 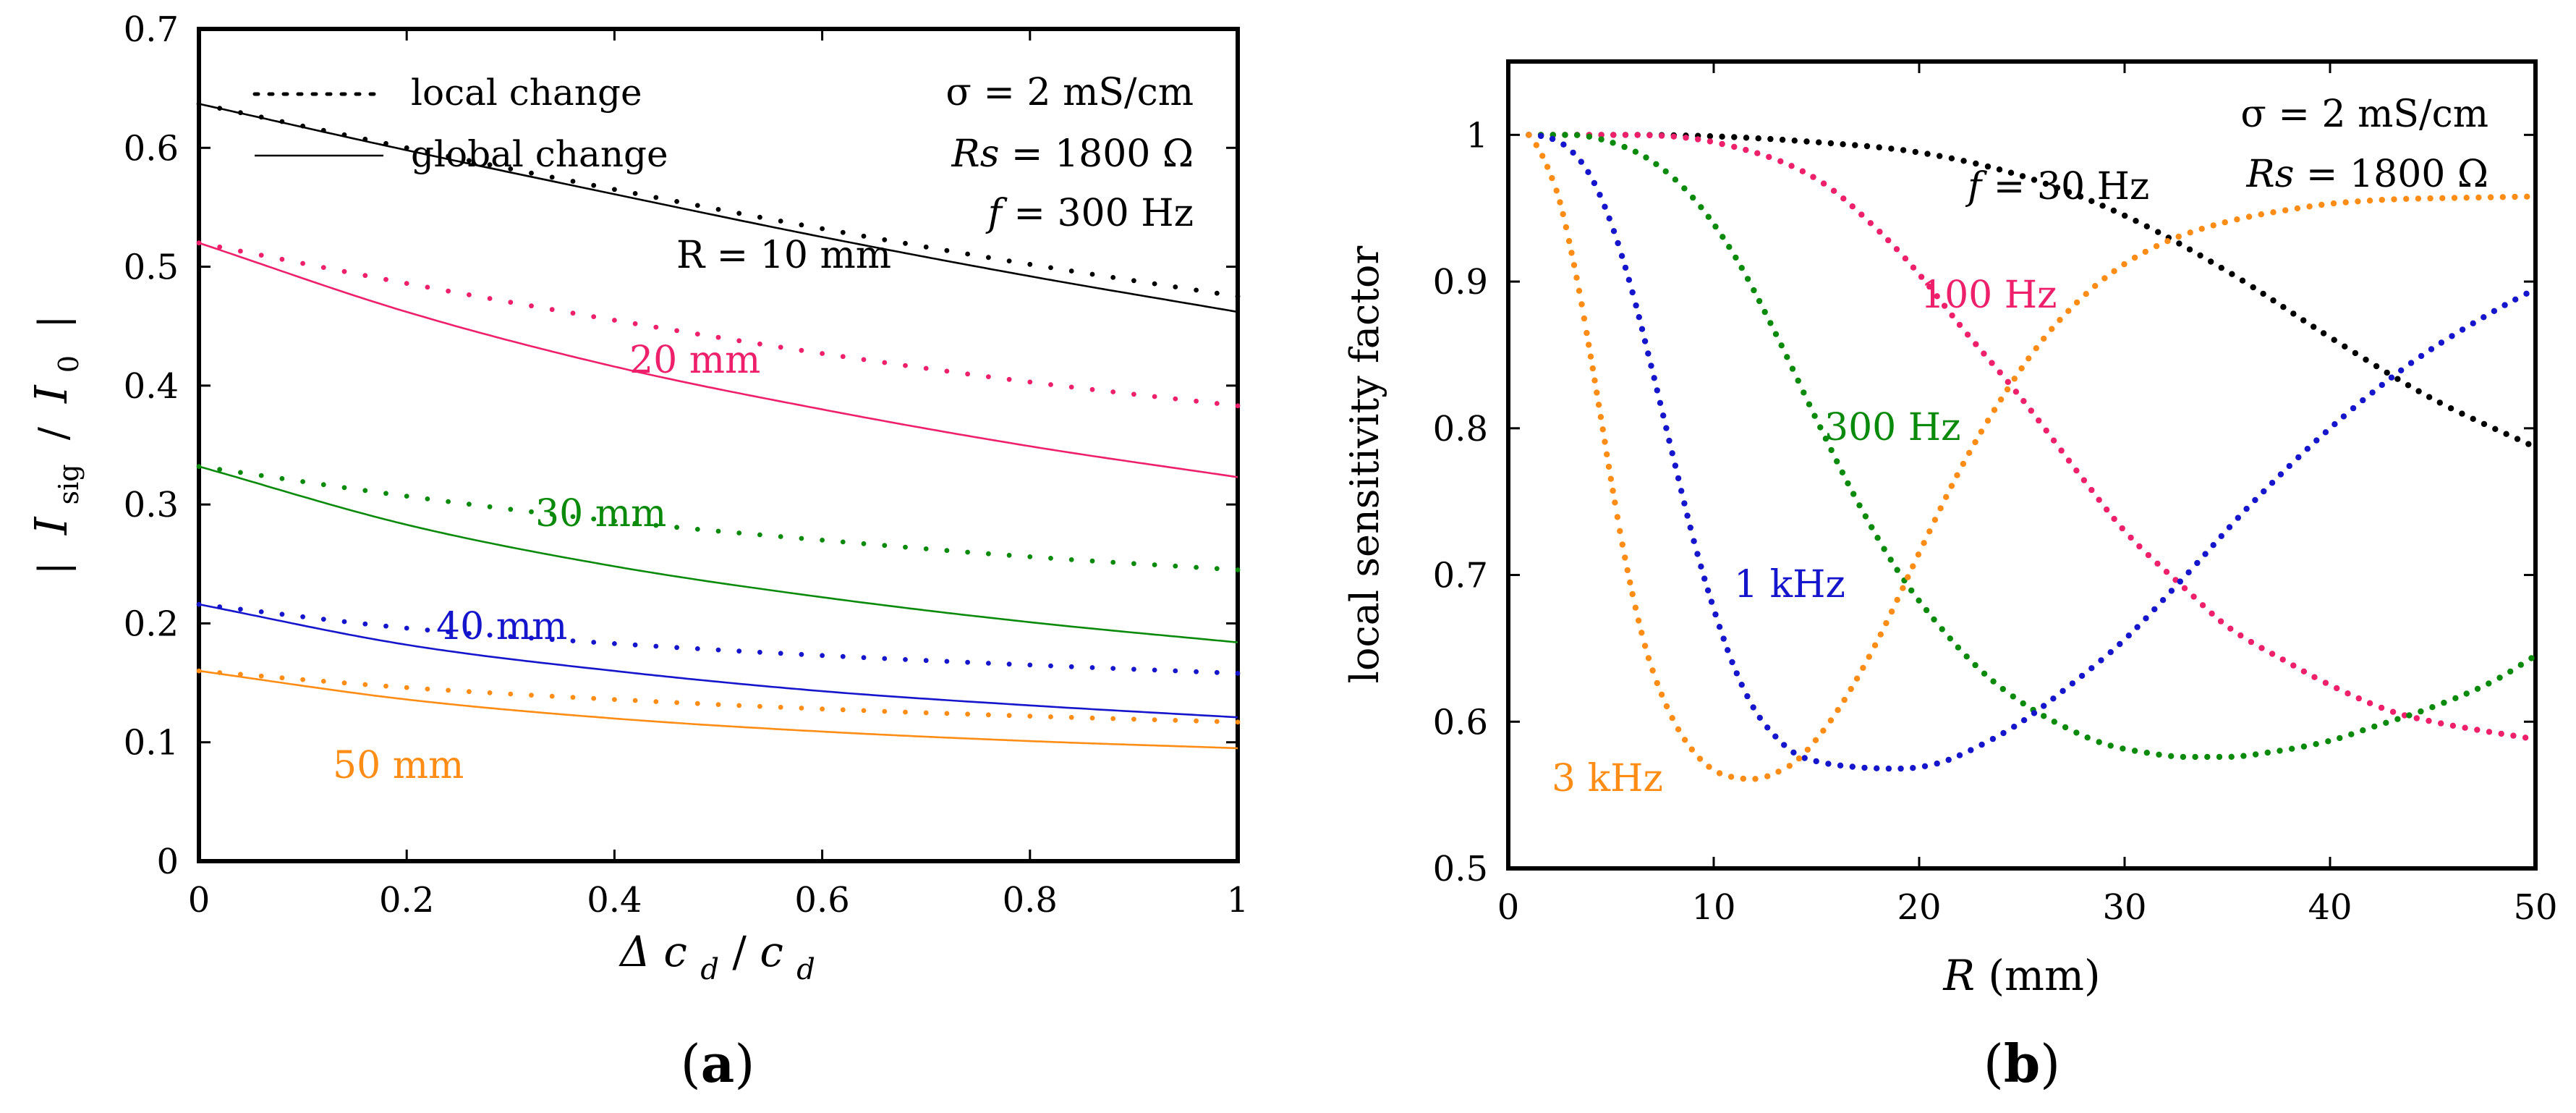 I want to click on caption-b-open: (, so click(x=1994, y=1063).